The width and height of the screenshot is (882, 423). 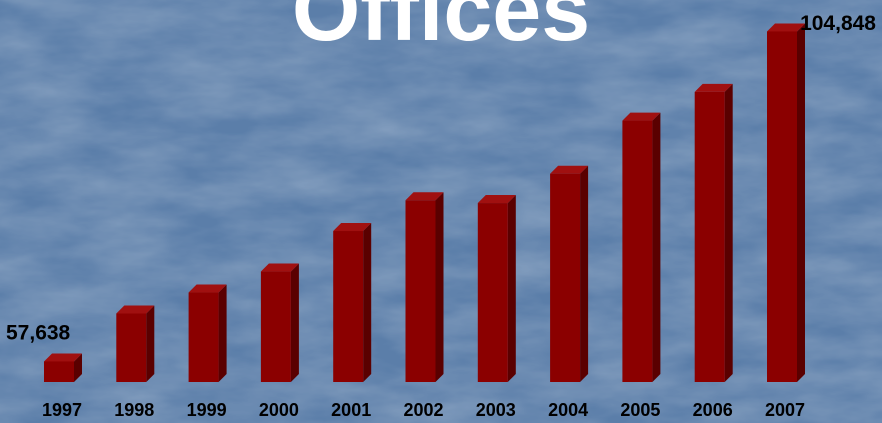 I want to click on x-tick-label: 2001, so click(x=351, y=410).